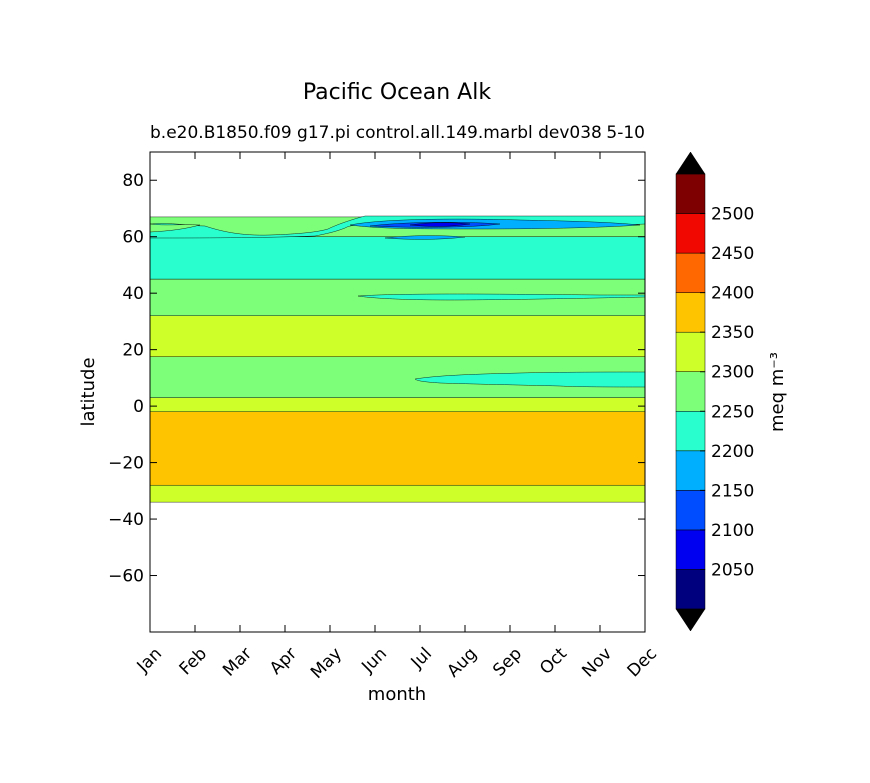 This screenshot has width=870, height=783. What do you see at coordinates (732, 294) in the screenshot?
I see `colorbar-tick-label: 2400` at bounding box center [732, 294].